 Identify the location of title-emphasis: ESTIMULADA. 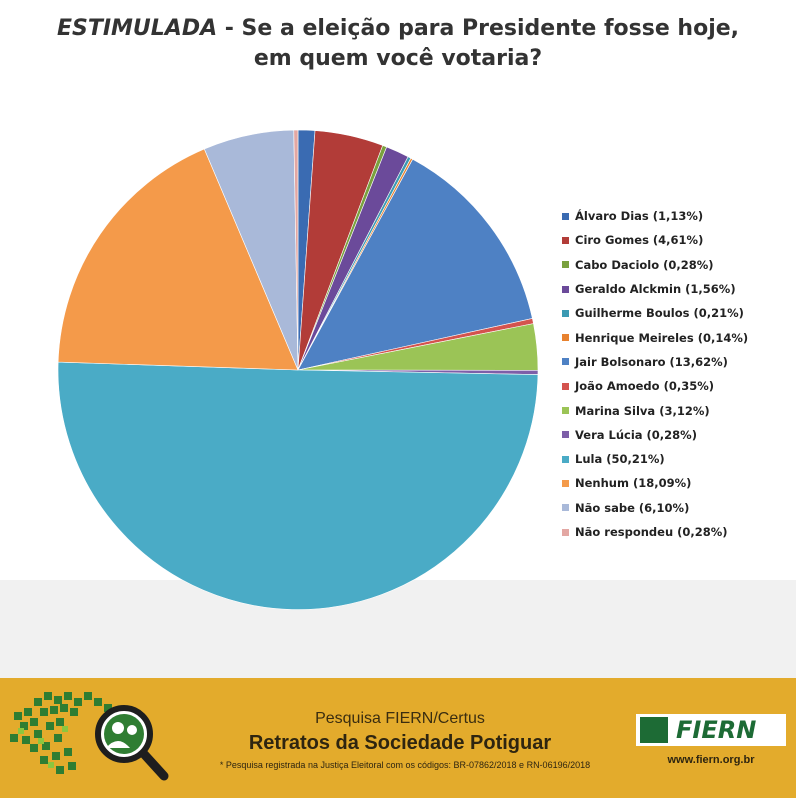
(137, 28).